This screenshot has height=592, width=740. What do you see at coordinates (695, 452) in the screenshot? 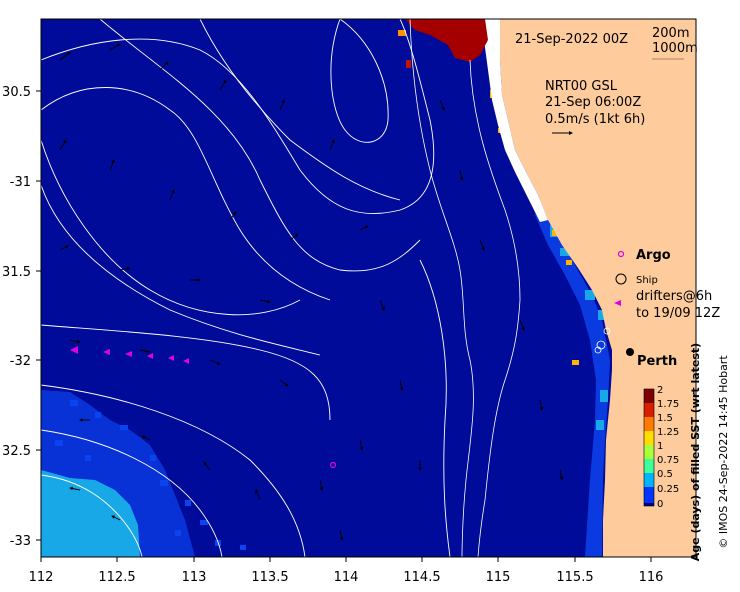
I see `colorbar-title: Age (days) of filled SST (wrt latest)` at bounding box center [695, 452].